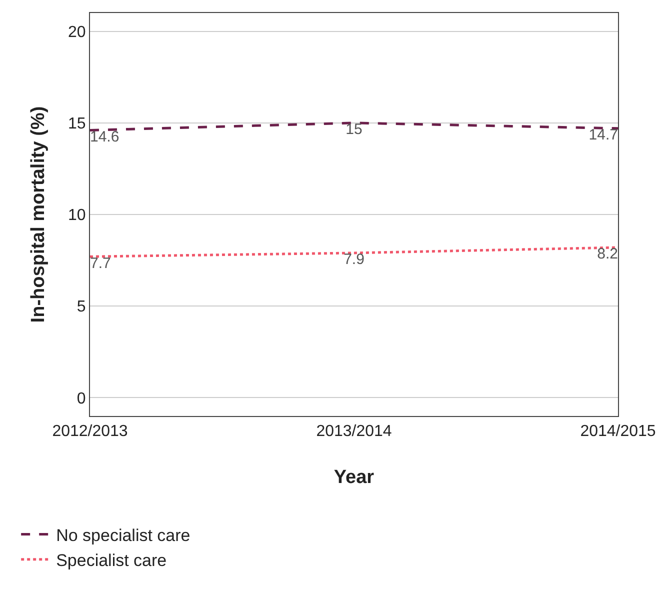 The image size is (668, 590). Describe the element at coordinates (77, 124) in the screenshot. I see `y-tick-label: 15` at that location.